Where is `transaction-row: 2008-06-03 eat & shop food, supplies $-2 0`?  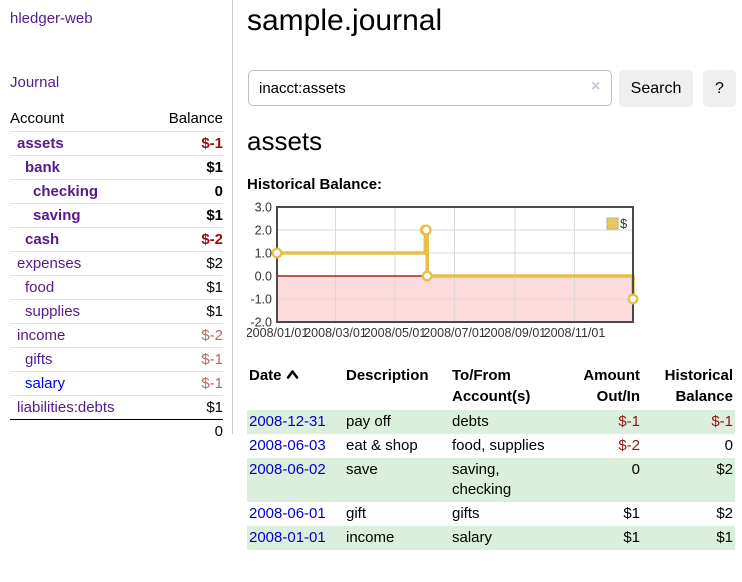 transaction-row: 2008-06-03 eat & shop food, supplies $-2 0 is located at coordinates (491, 446).